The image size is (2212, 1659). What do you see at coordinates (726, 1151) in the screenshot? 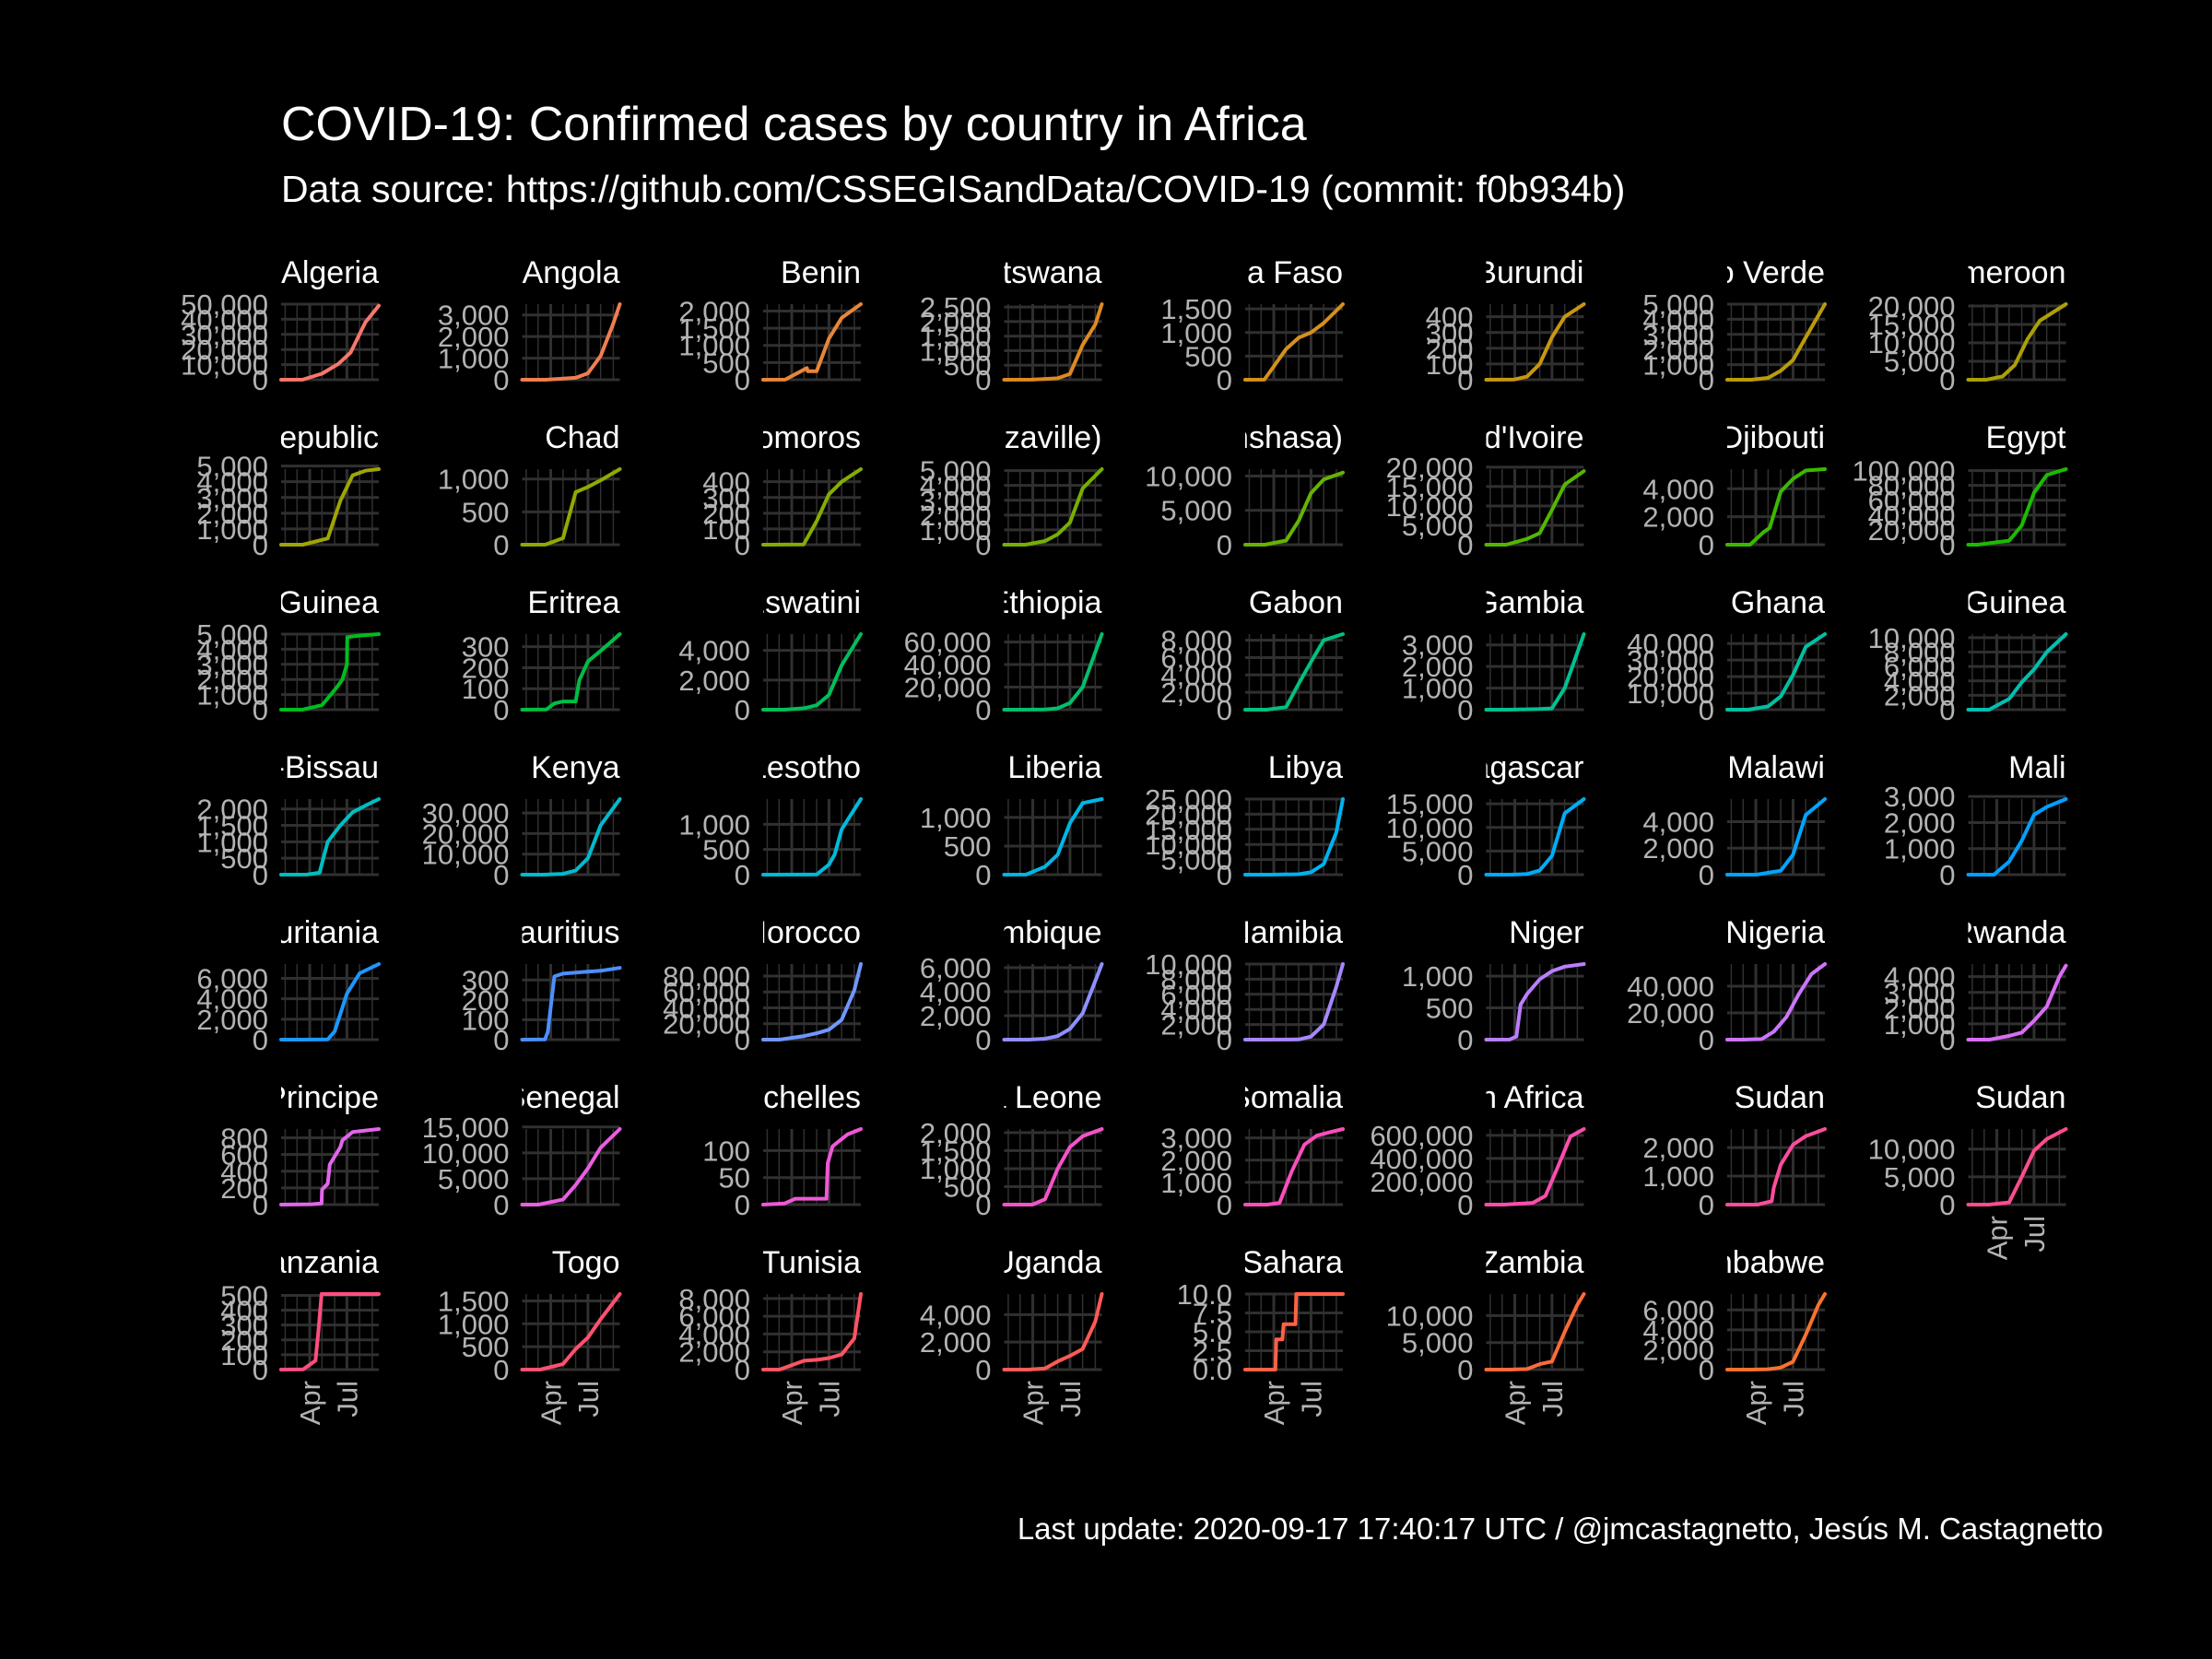
I see `y-tick-label: 100` at bounding box center [726, 1151].